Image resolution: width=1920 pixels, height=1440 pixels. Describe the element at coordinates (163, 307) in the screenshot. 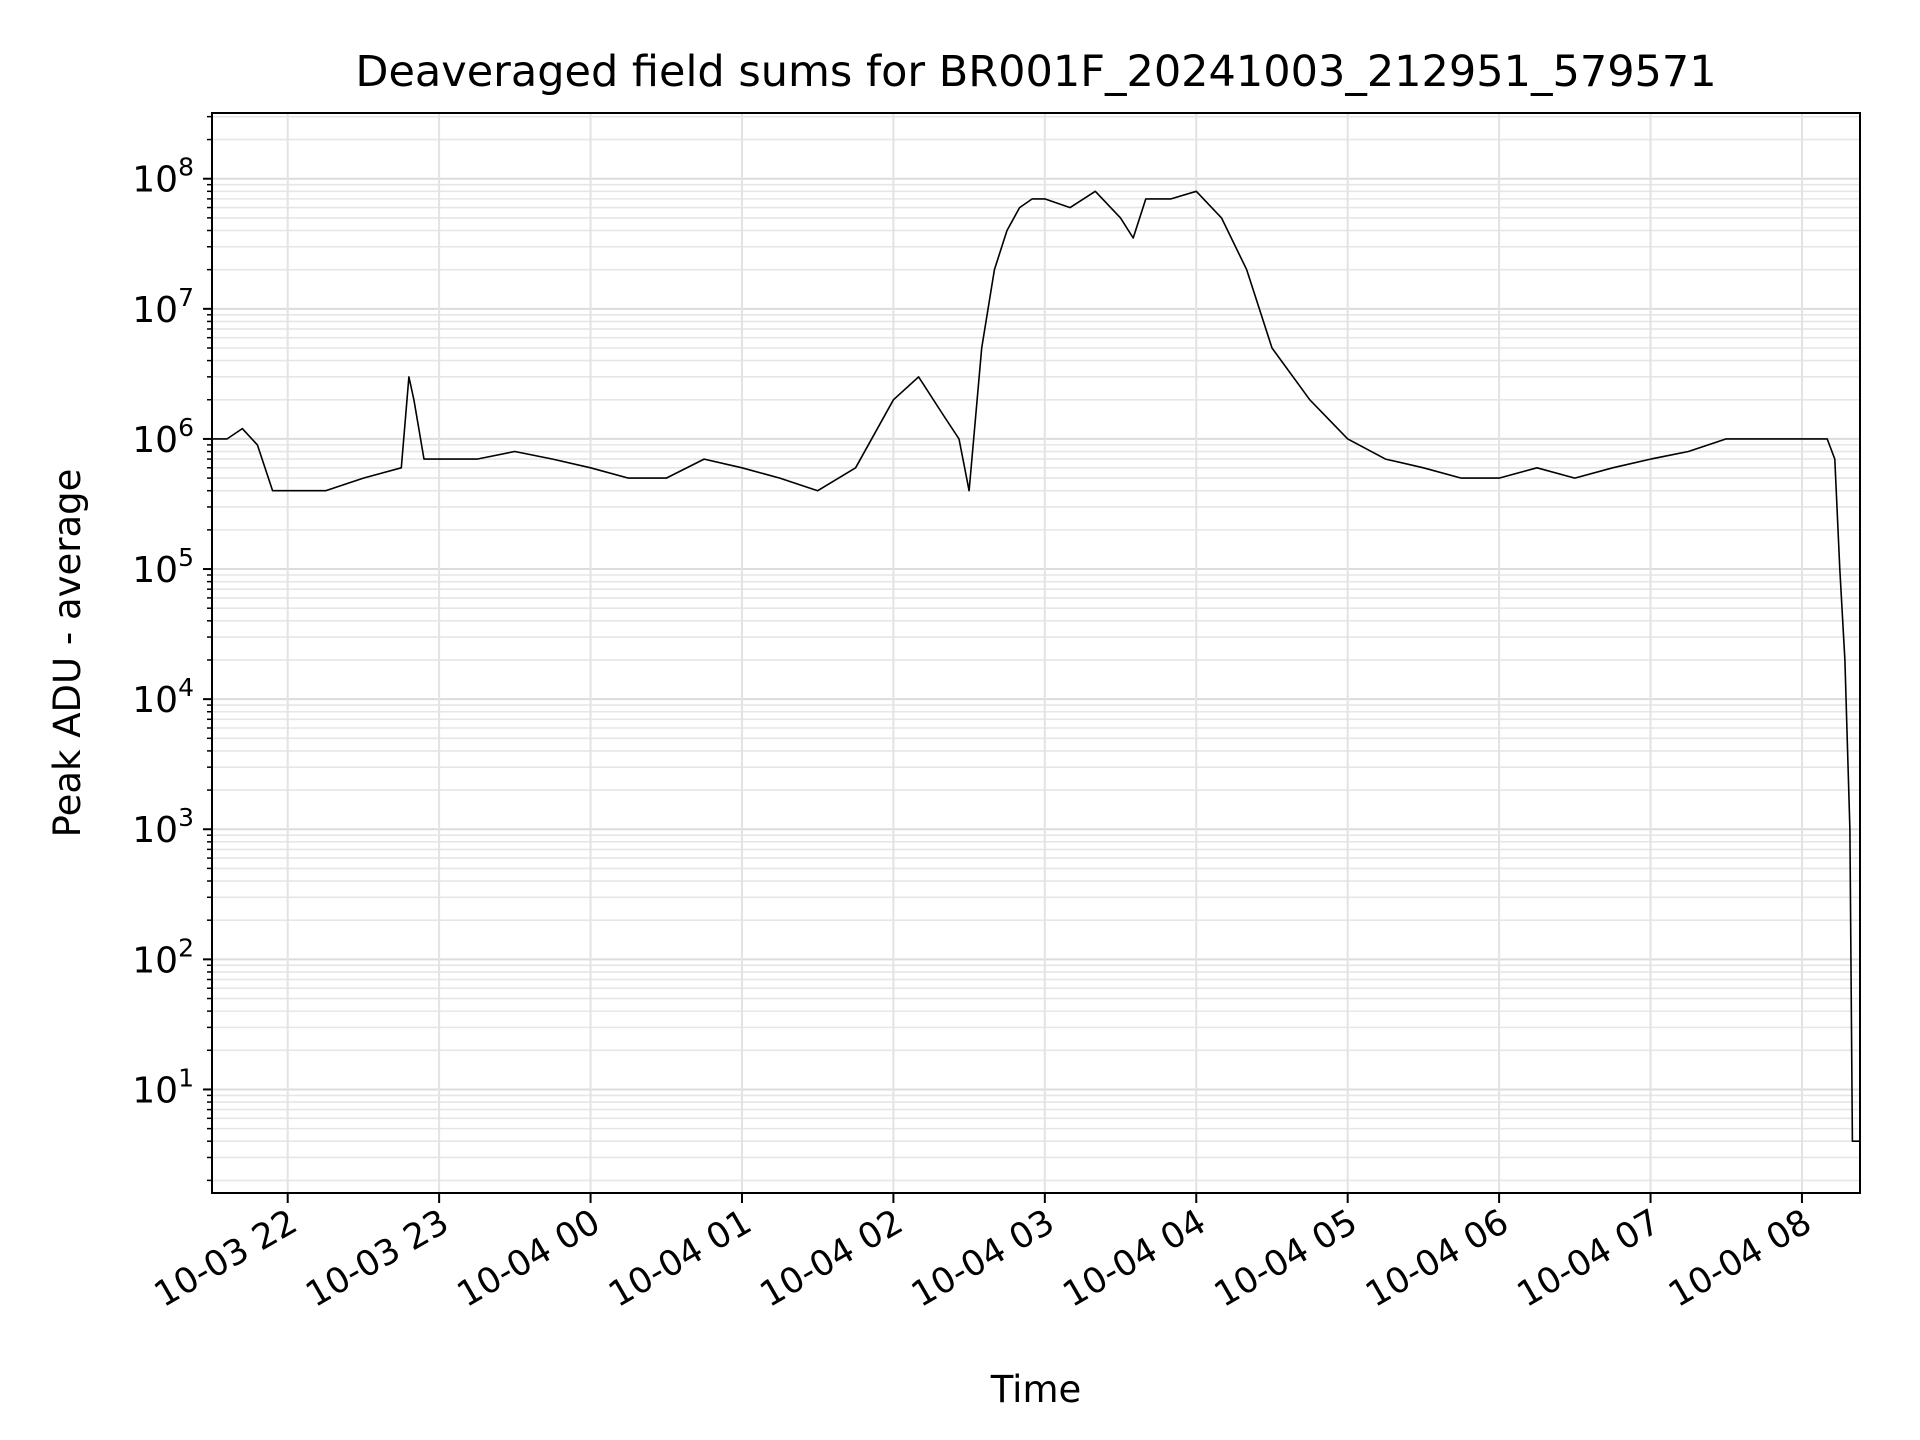

I see `y-tick-label: 10⁷` at that location.